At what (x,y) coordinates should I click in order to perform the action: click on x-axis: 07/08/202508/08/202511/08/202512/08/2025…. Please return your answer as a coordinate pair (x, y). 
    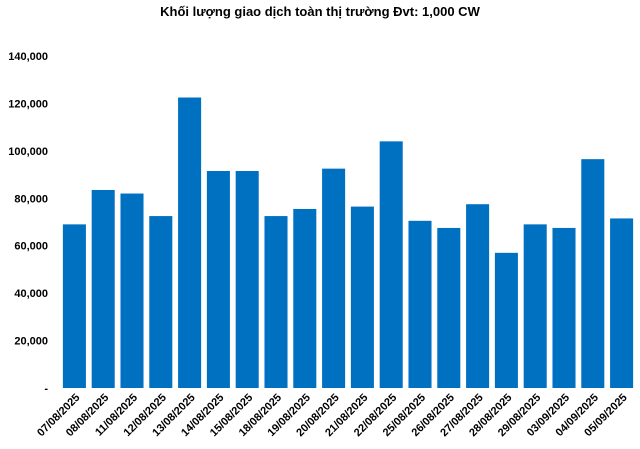
    Looking at the image, I should click on (332, 415).